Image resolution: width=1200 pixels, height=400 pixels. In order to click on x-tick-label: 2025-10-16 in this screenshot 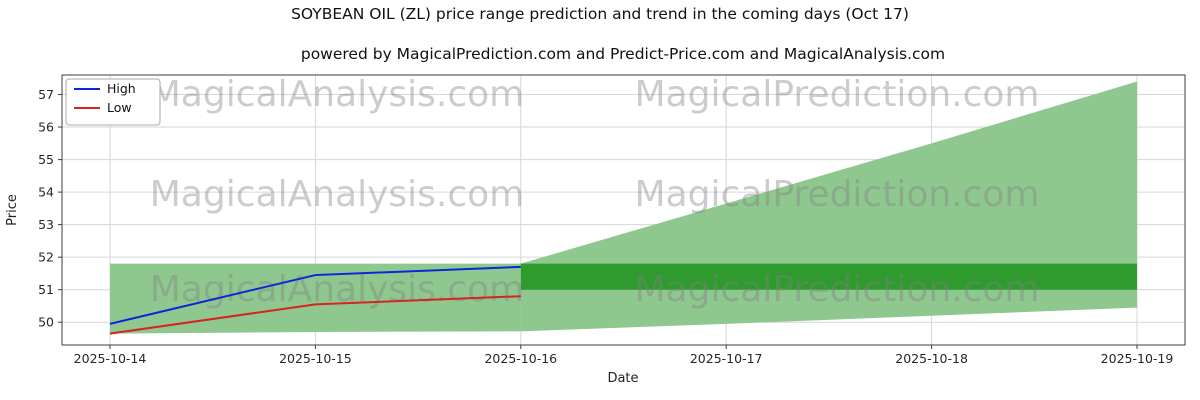, I will do `click(520, 358)`.